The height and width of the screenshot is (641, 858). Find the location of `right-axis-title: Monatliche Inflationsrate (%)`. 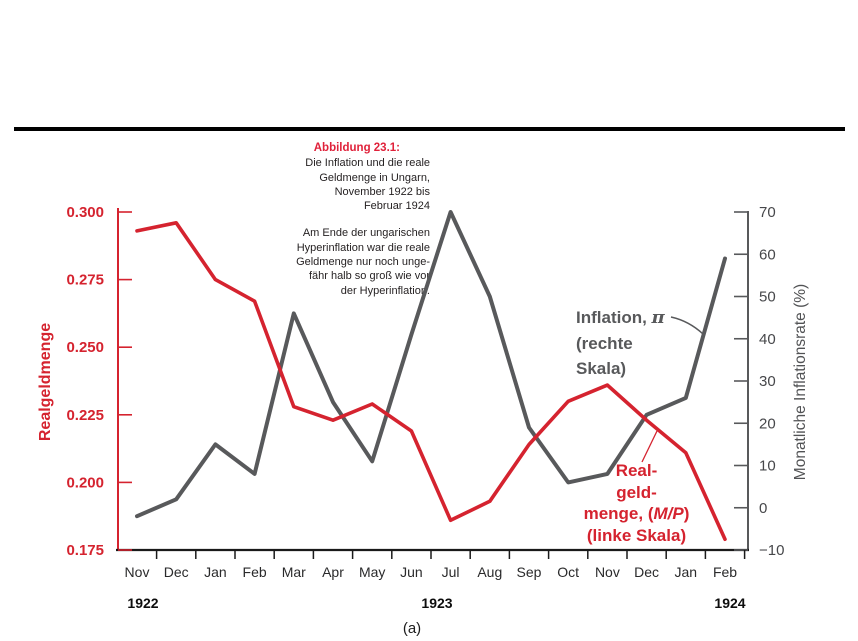

right-axis-title: Monatliche Inflationsrate (%) is located at coordinates (800, 382).